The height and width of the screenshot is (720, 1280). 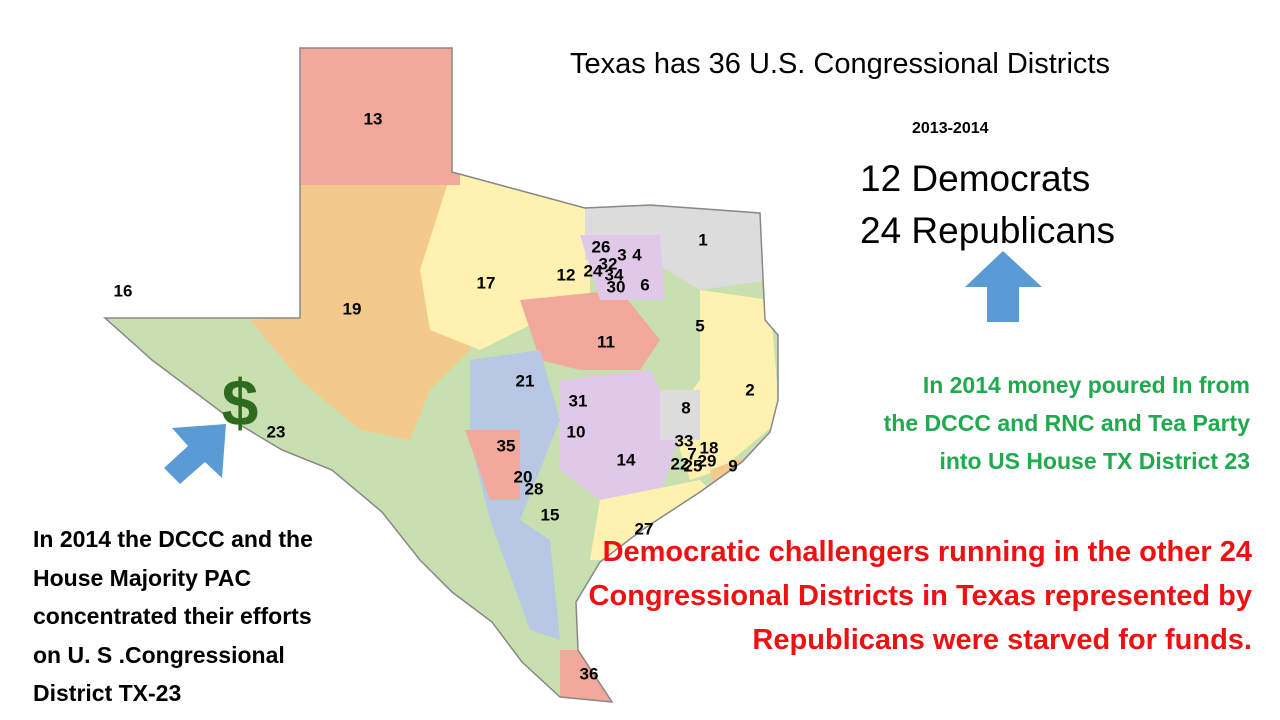 I want to click on note-line: the DCCC and RNC and Tea Party, so click(x=1066, y=423).